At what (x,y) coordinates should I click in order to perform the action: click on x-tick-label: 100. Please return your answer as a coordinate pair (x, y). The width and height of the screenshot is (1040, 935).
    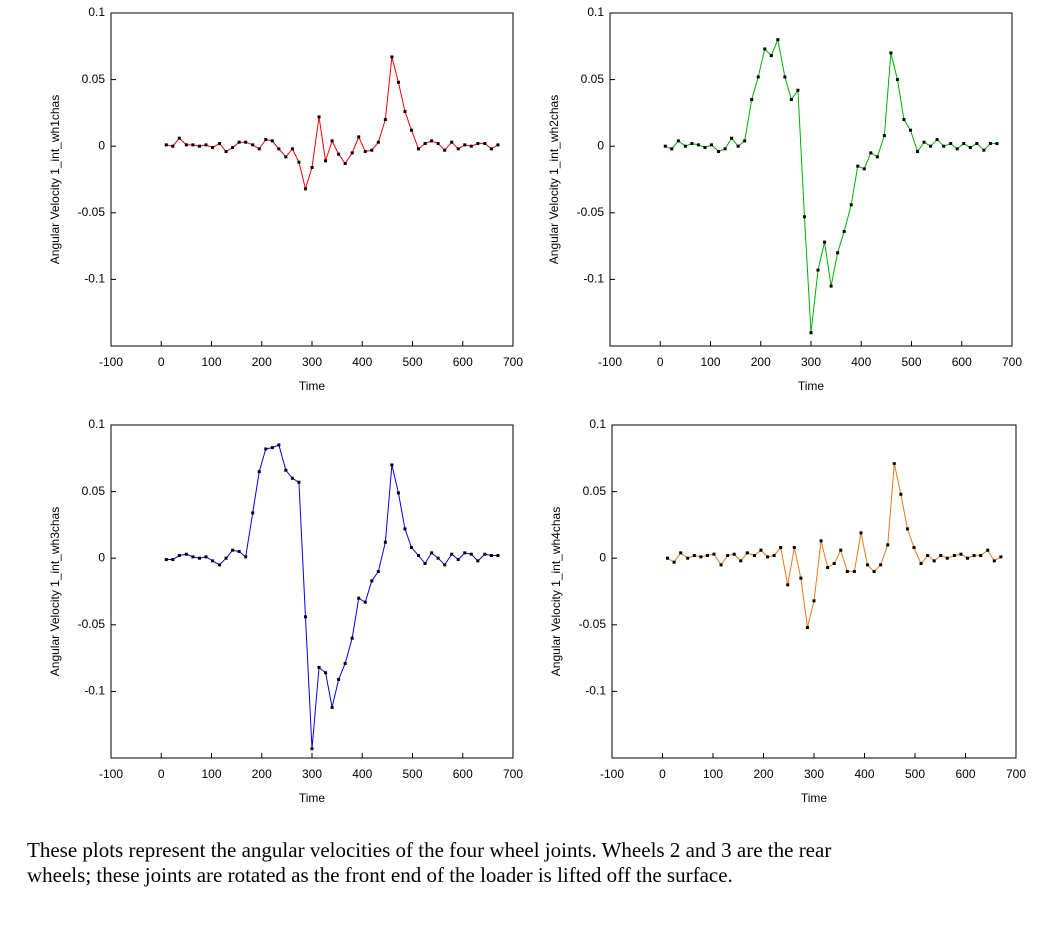
    Looking at the image, I should click on (713, 774).